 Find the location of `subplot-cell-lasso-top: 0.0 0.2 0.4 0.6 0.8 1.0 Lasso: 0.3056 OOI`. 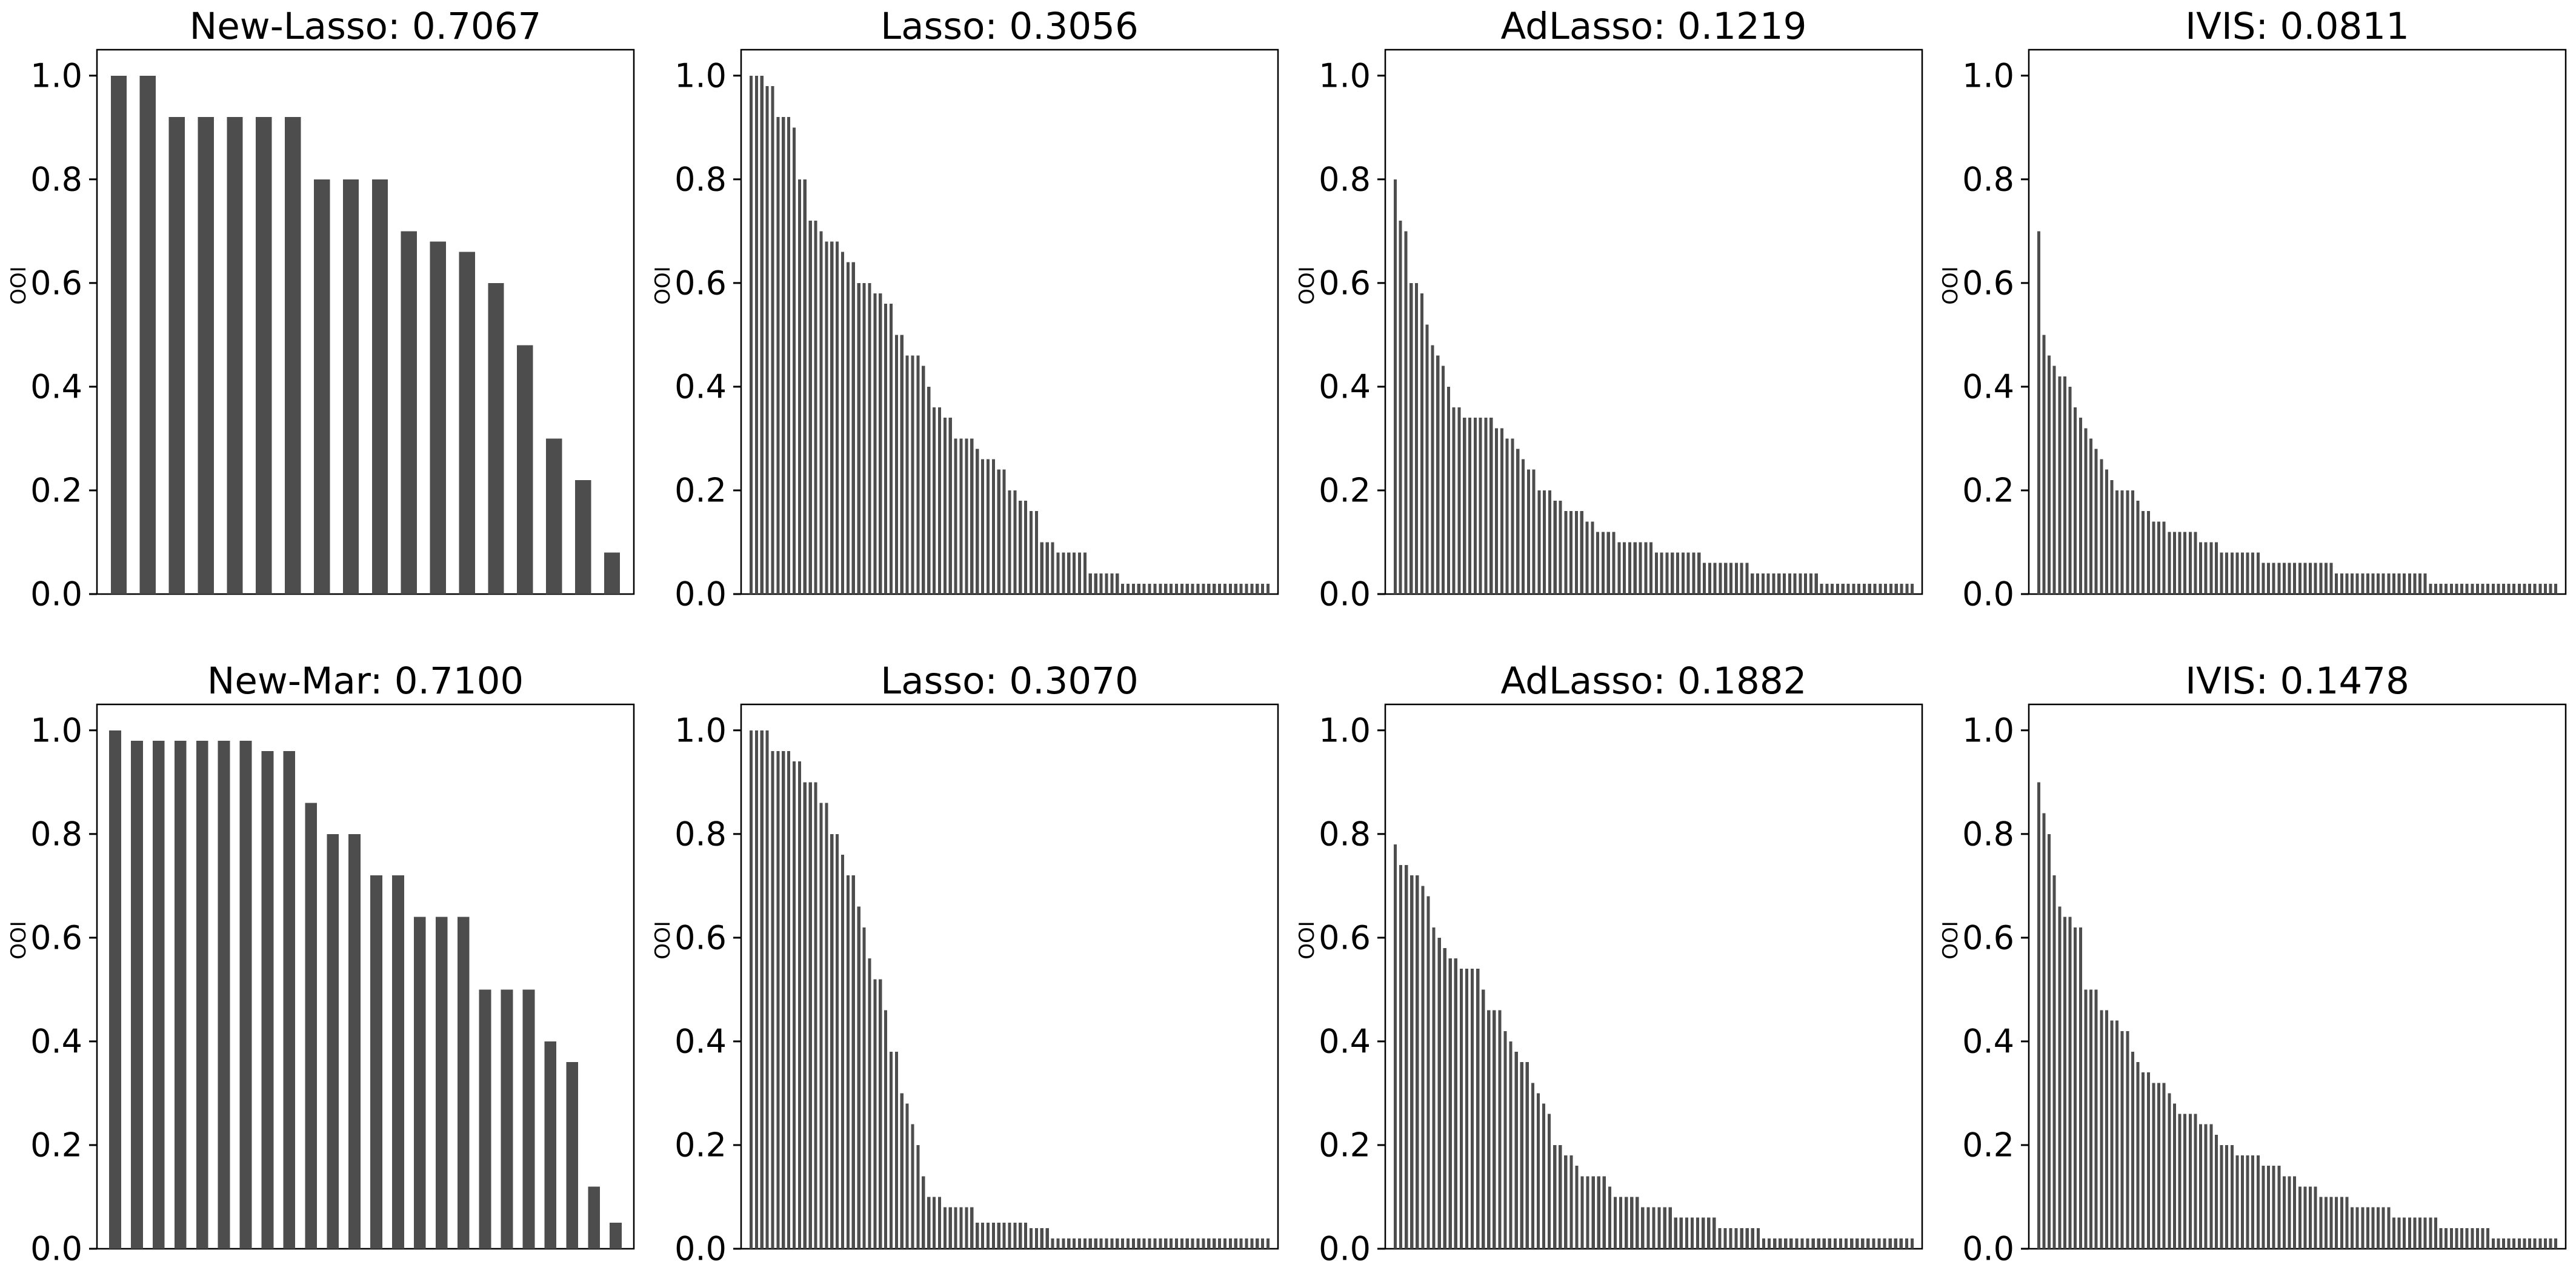

subplot-cell-lasso-top: 0.0 0.2 0.4 0.6 0.8 1.0 Lasso: 0.3056 OOI is located at coordinates (966, 318).